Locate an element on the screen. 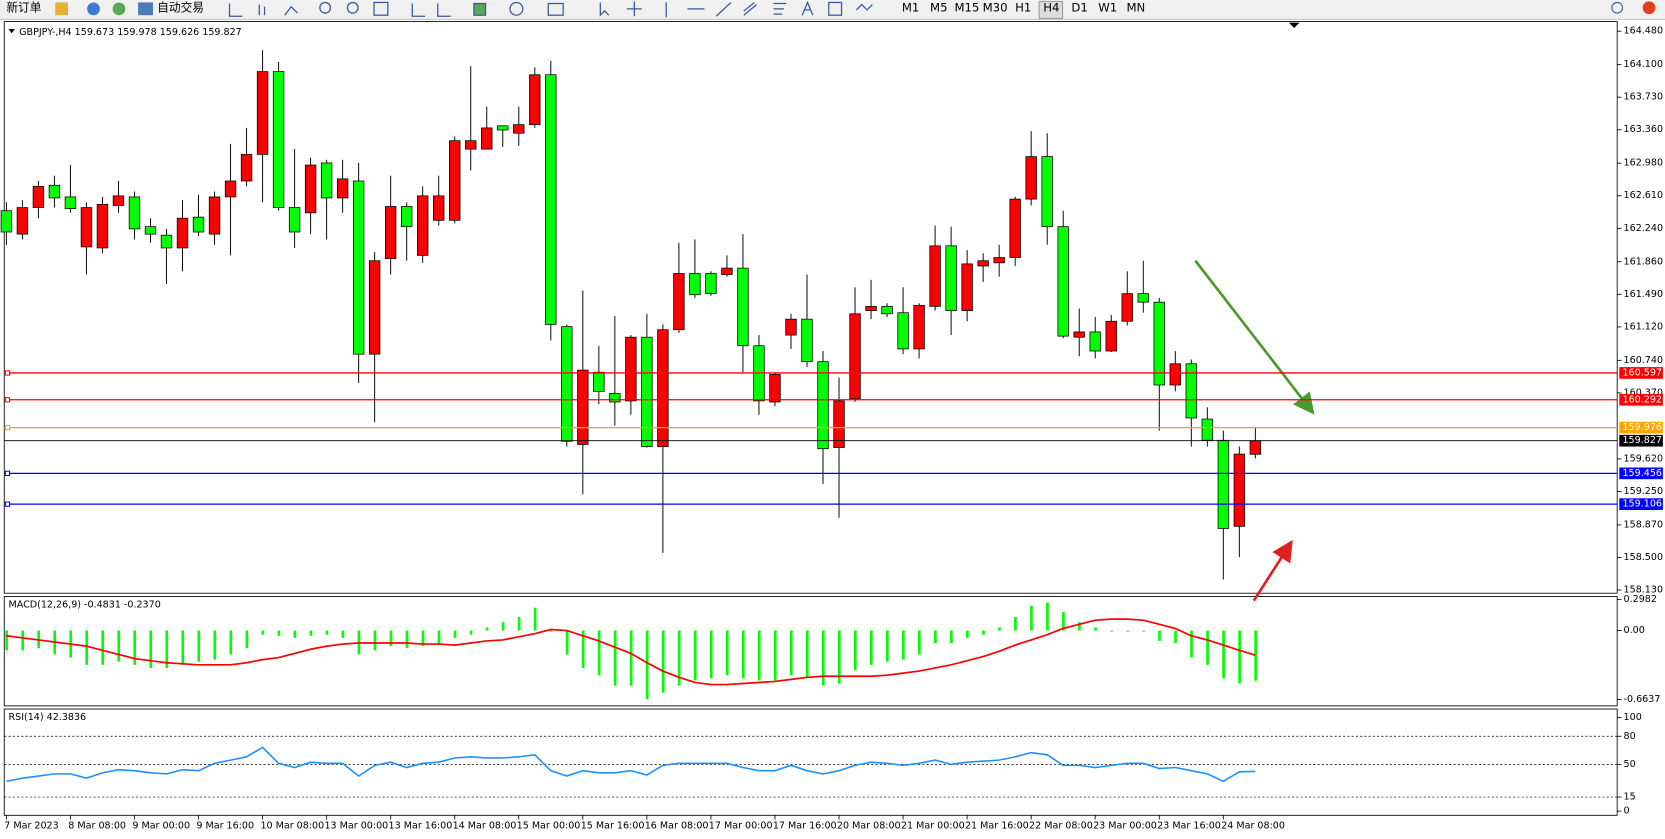  timeframe-button: M15 is located at coordinates (966, 7).